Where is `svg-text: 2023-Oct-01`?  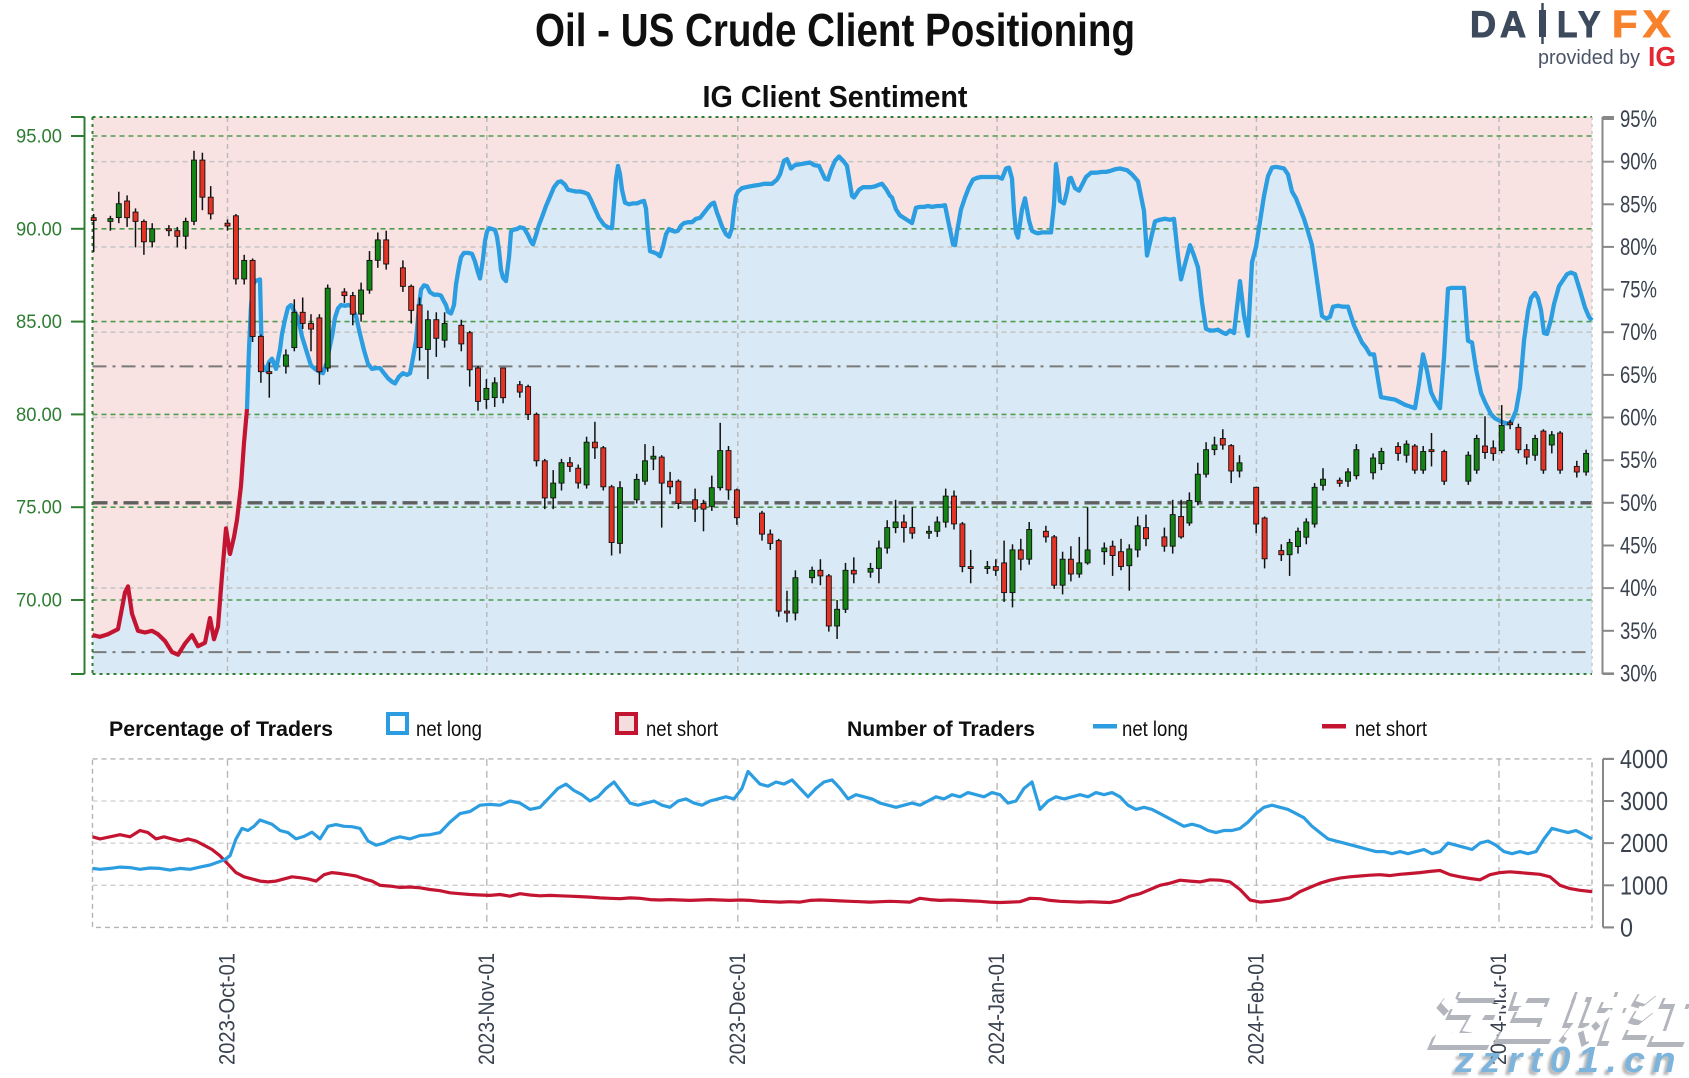 svg-text: 2023-Oct-01 is located at coordinates (227, 1009).